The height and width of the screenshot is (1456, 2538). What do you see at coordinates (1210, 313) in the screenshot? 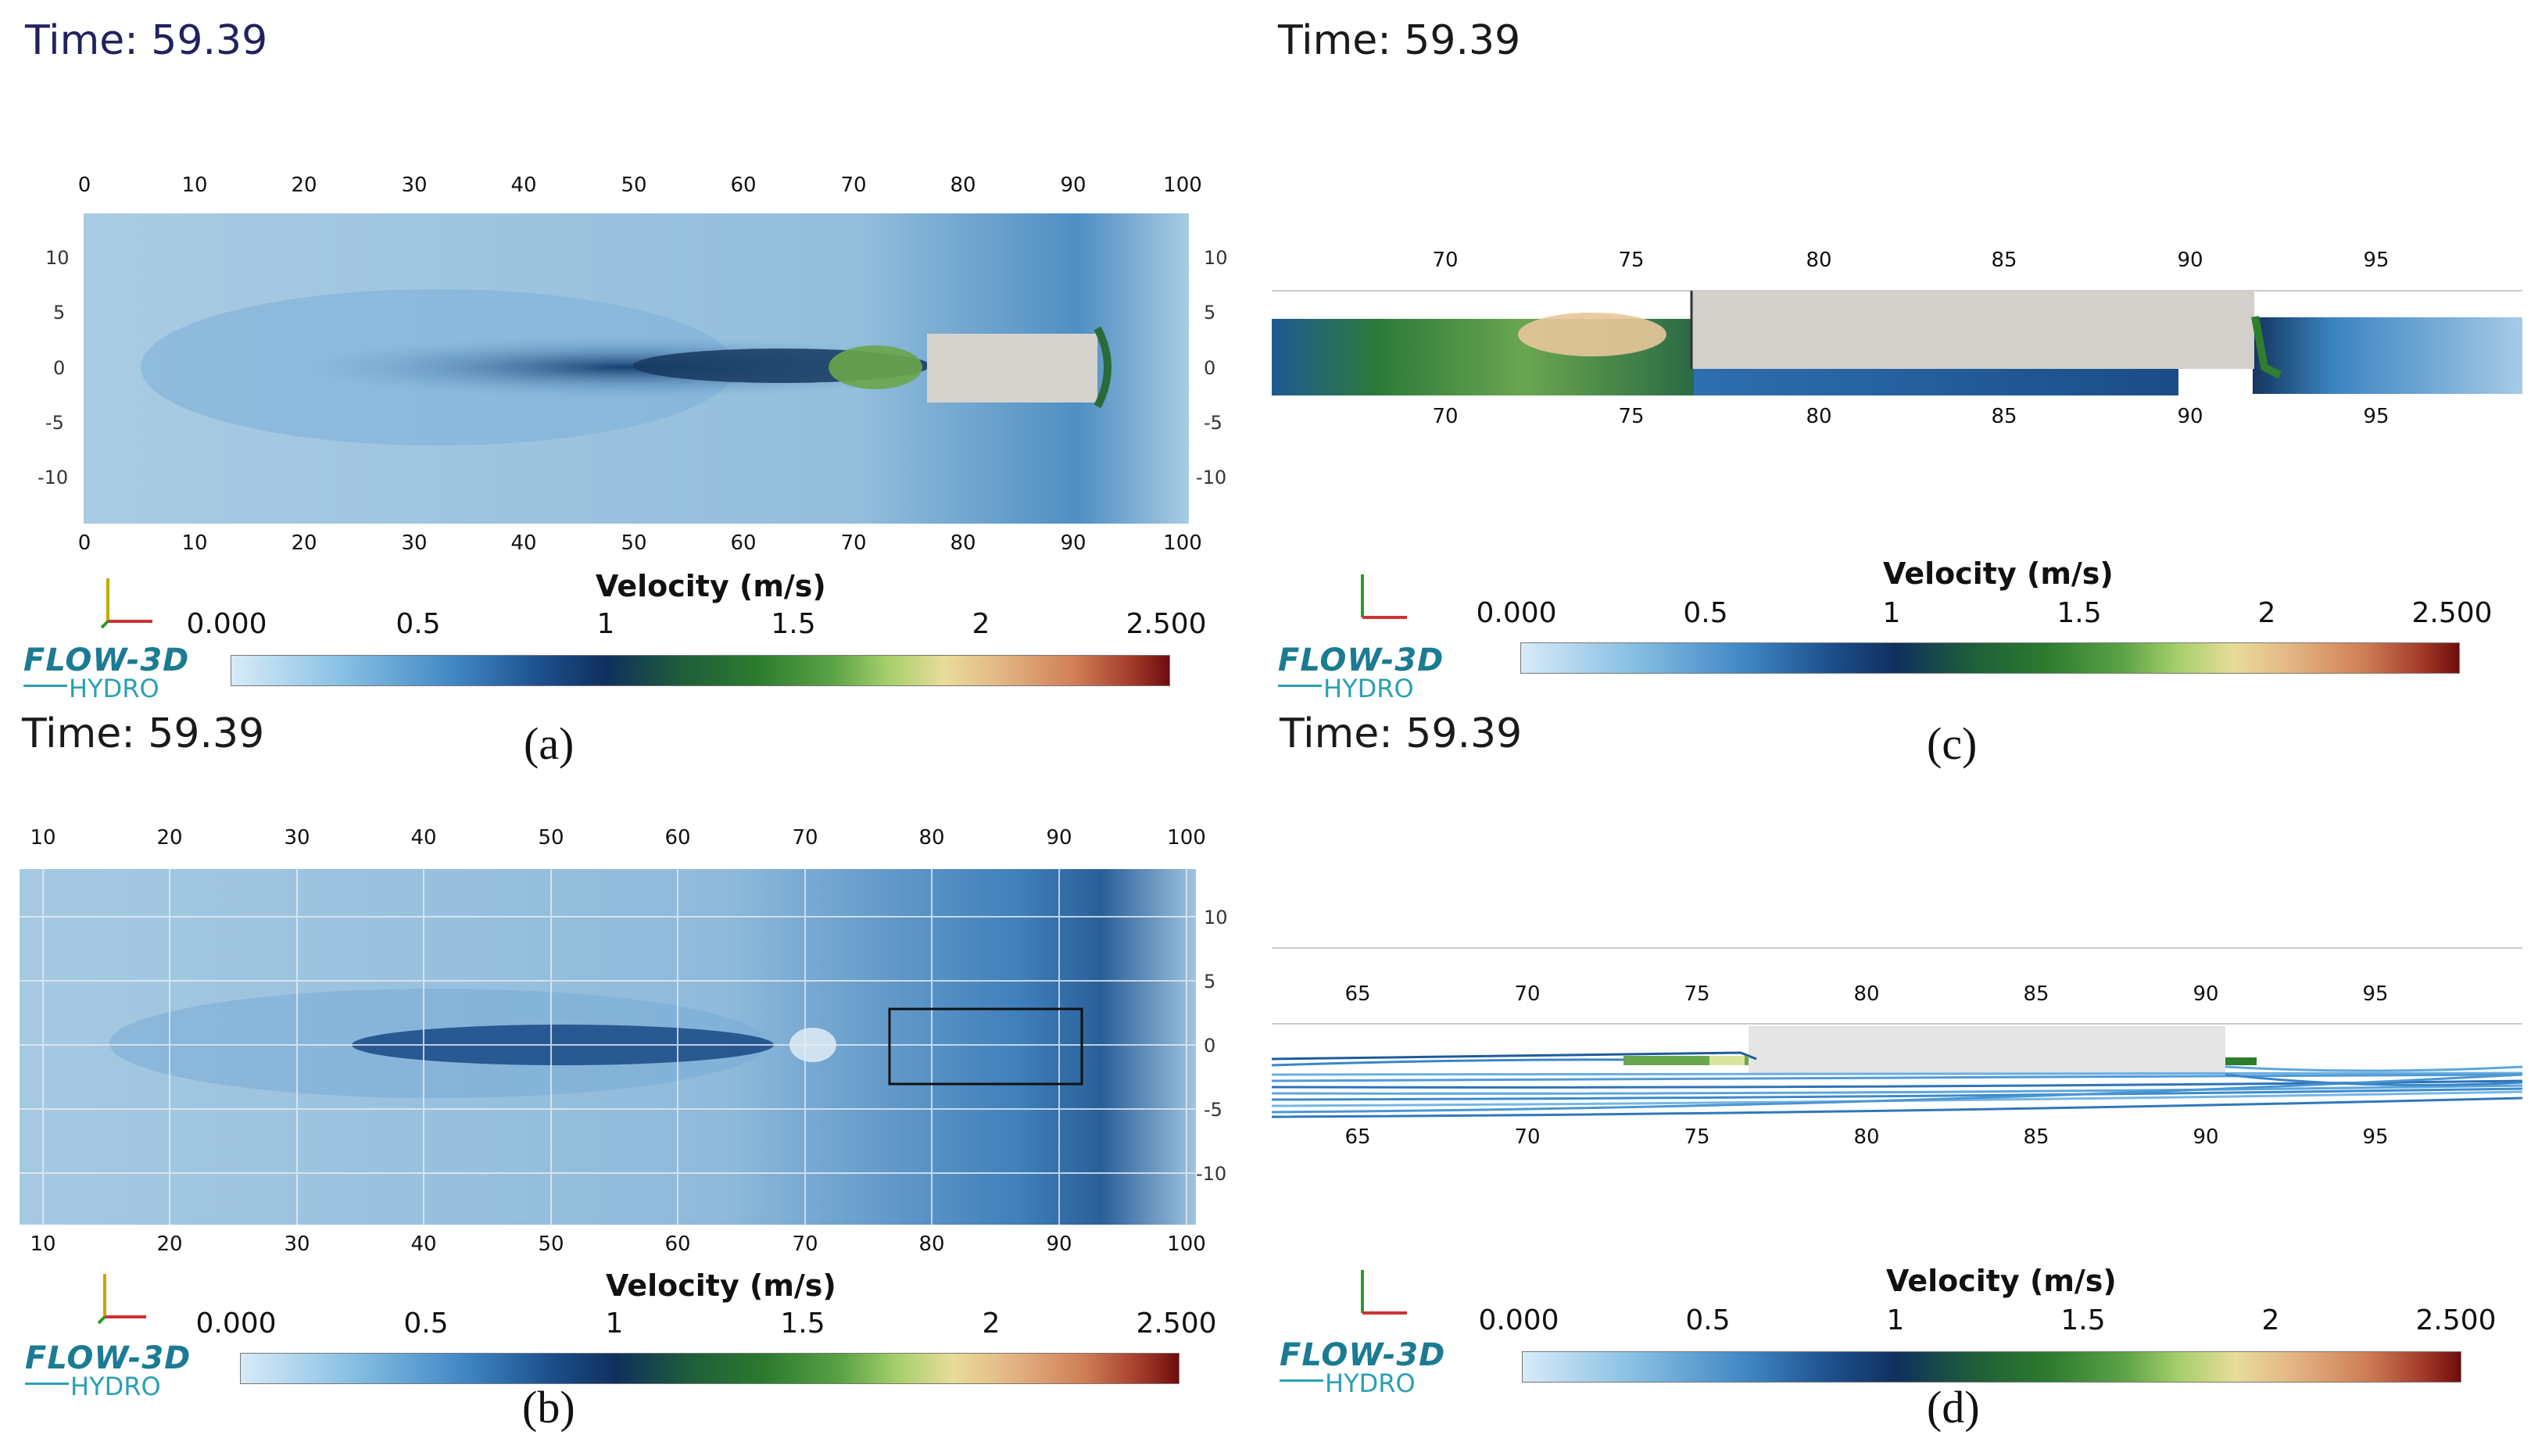
I see `y-tick-right: 5` at bounding box center [1210, 313].